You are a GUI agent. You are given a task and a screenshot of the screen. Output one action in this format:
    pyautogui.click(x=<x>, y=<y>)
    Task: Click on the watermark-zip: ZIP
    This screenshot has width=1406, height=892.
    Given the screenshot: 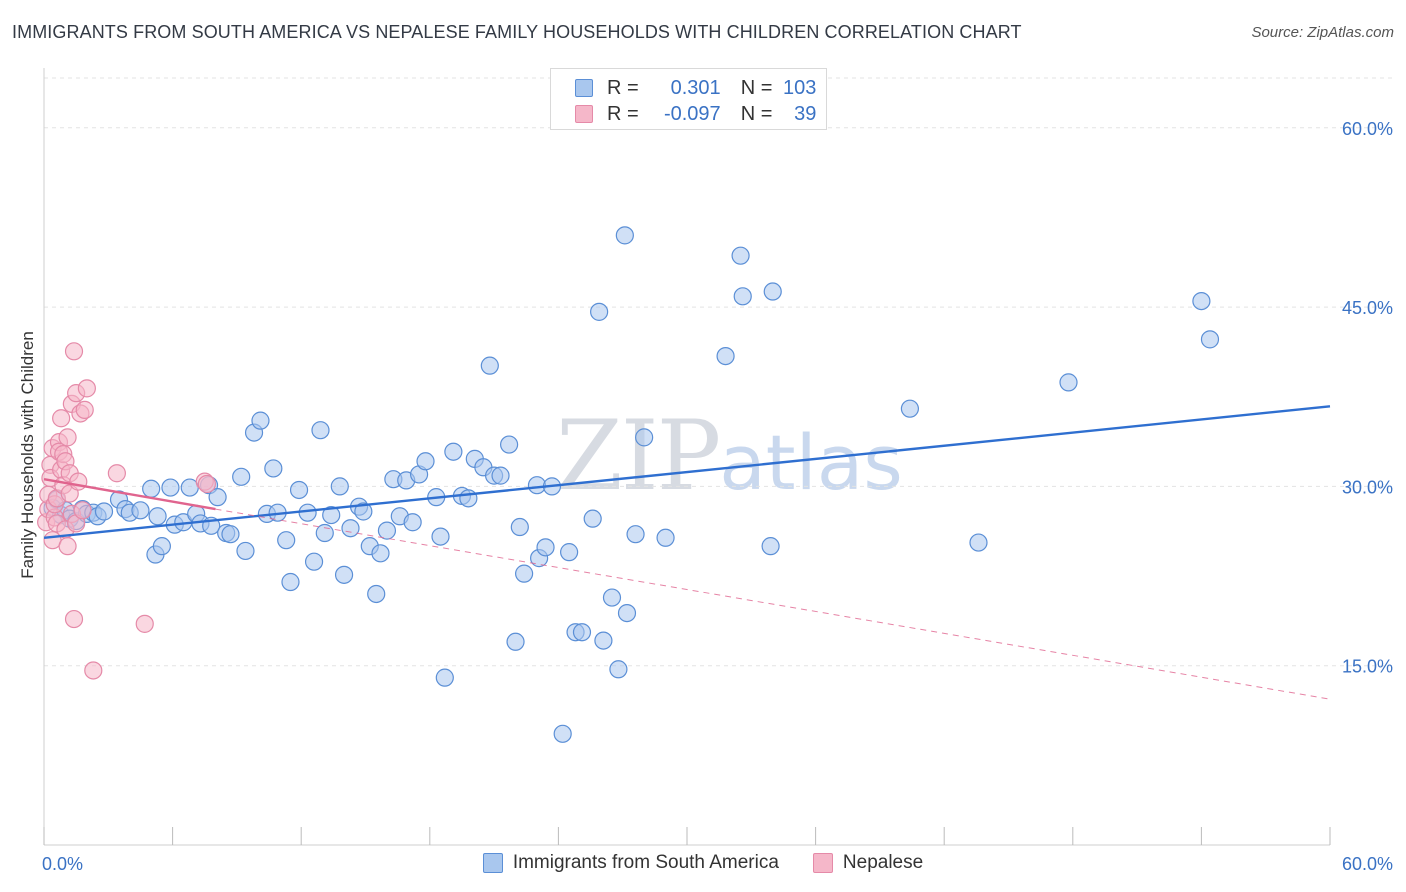 What is the action you would take?
    pyautogui.click(x=638, y=456)
    